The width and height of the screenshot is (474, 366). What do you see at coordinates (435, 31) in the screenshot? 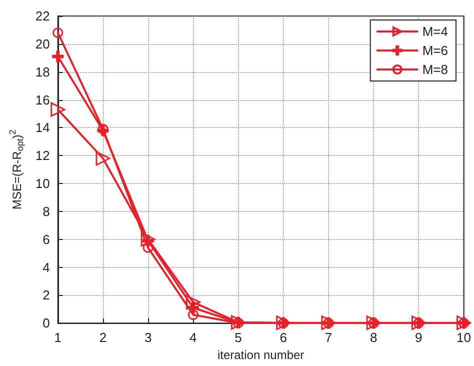
I see `legend-label: M=4` at bounding box center [435, 31].